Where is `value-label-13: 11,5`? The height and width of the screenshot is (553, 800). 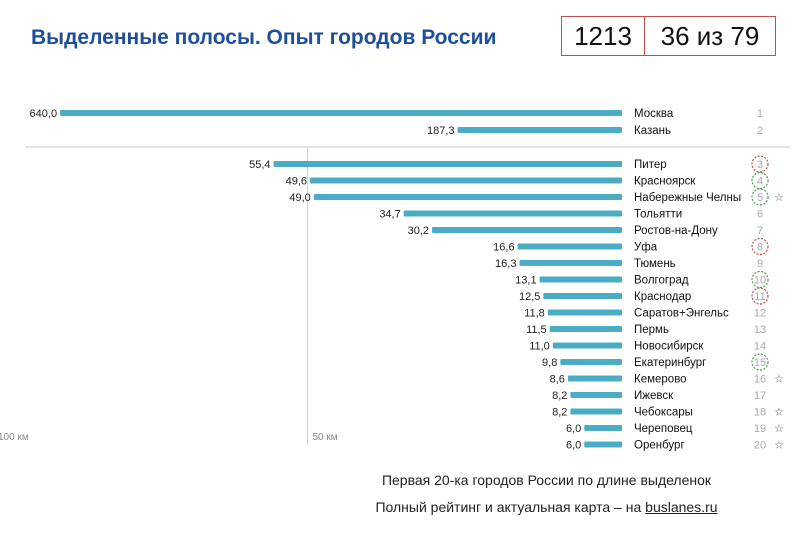
value-label-13: 11,5 is located at coordinates (536, 330).